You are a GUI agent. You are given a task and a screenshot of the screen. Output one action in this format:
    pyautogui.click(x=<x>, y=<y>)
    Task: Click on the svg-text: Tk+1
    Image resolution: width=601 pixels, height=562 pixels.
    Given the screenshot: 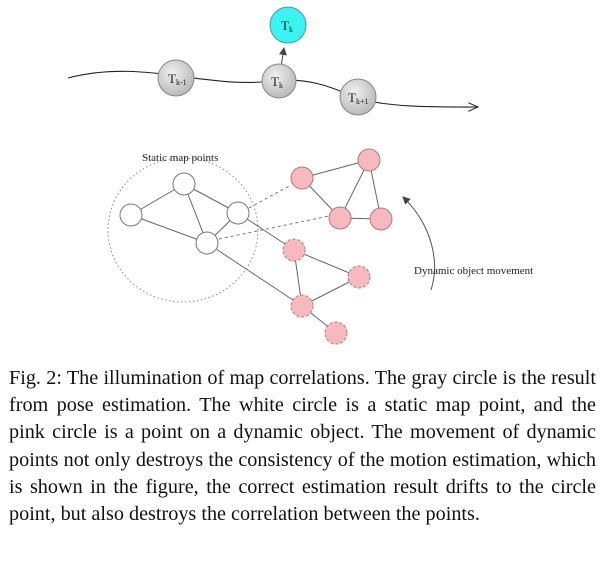 What is the action you would take?
    pyautogui.click(x=358, y=98)
    